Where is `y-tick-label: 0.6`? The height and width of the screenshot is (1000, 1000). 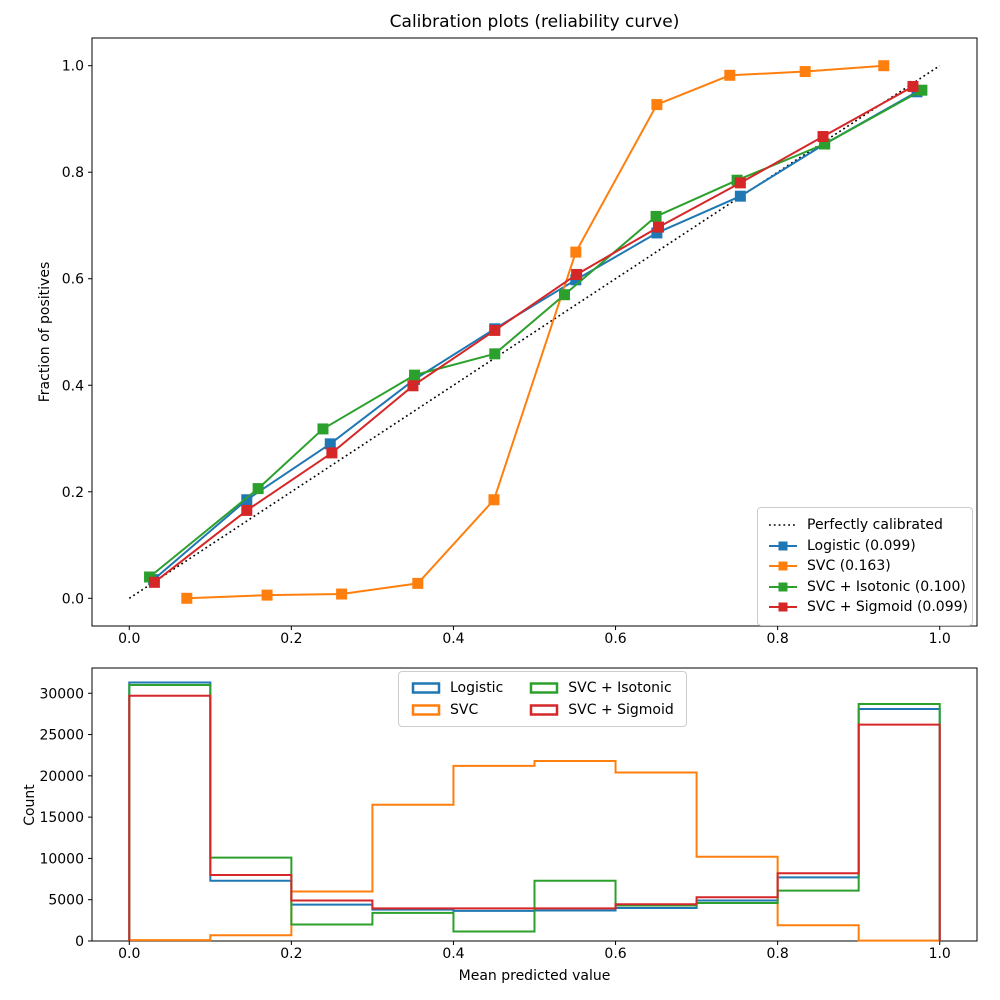
y-tick-label: 0.6 is located at coordinates (73, 280).